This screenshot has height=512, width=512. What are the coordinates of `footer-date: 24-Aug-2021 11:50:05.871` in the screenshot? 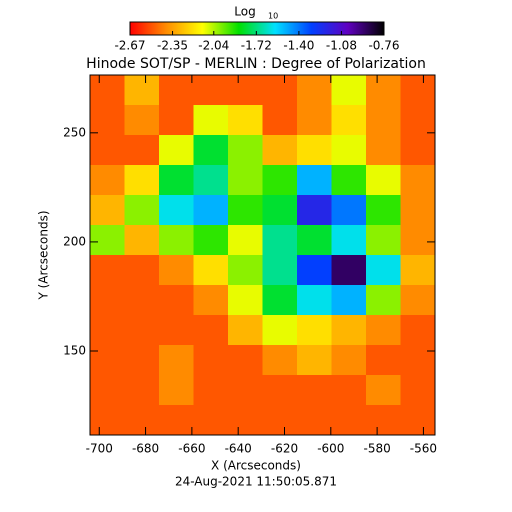 It's located at (256, 482).